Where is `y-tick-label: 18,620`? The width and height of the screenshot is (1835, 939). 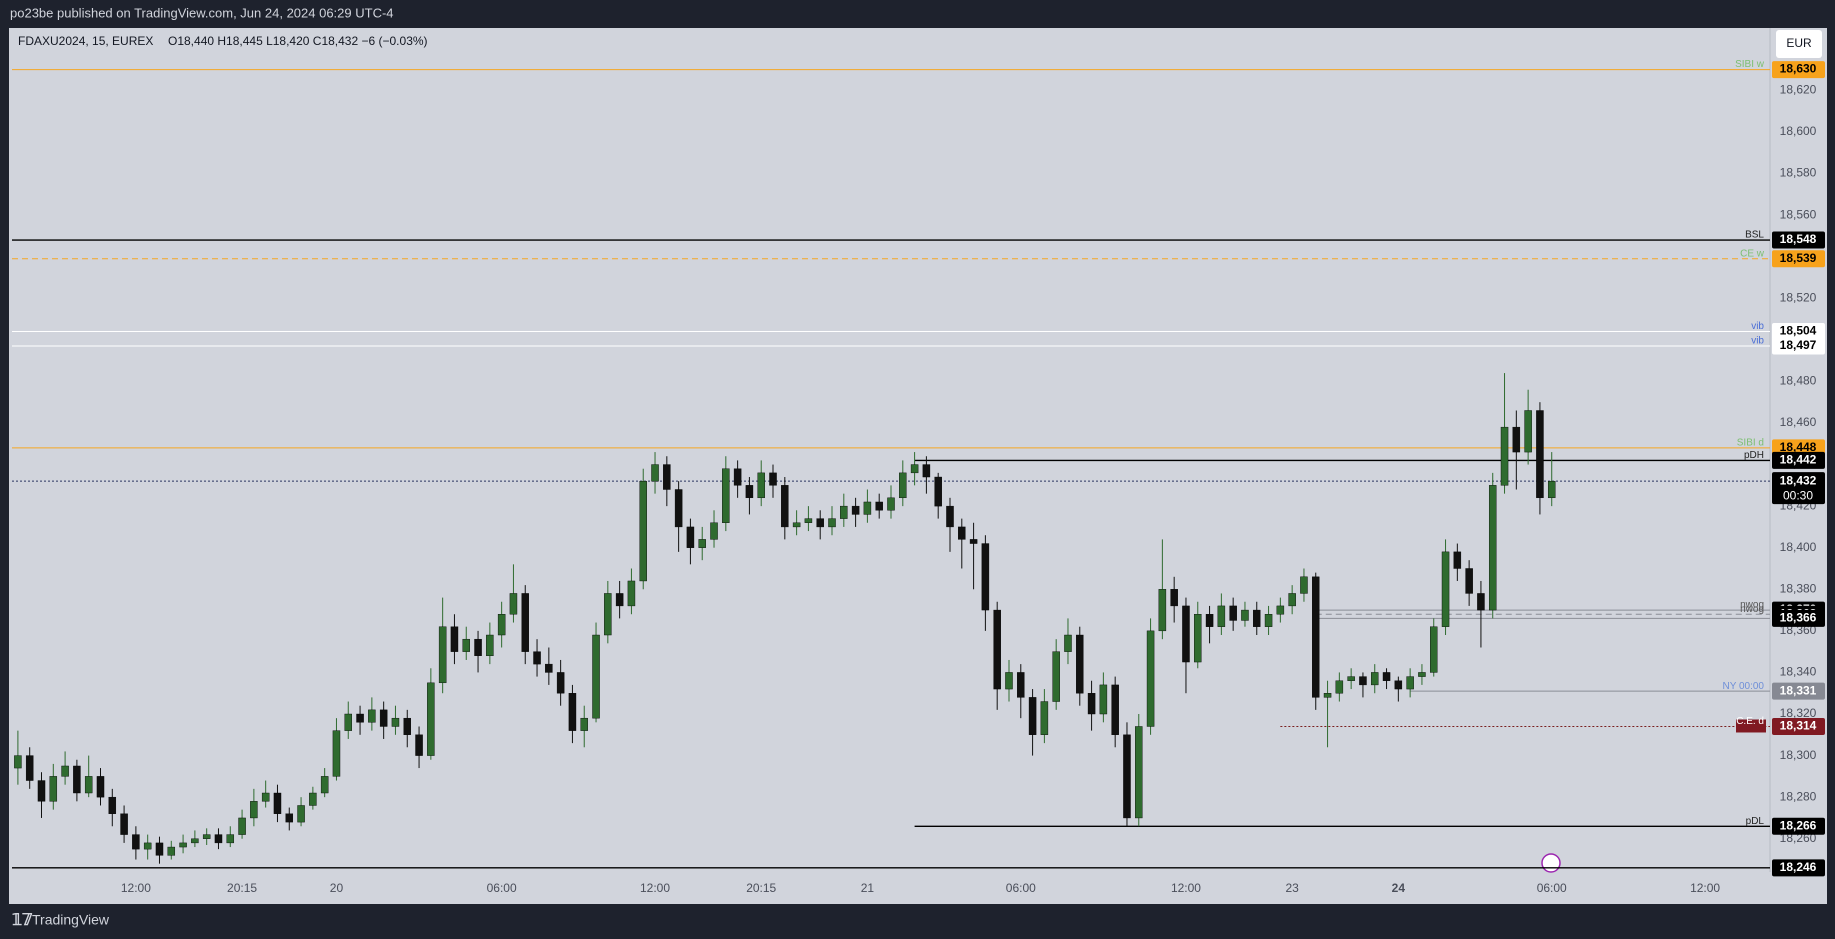
y-tick-label: 18,620 is located at coordinates (1798, 90).